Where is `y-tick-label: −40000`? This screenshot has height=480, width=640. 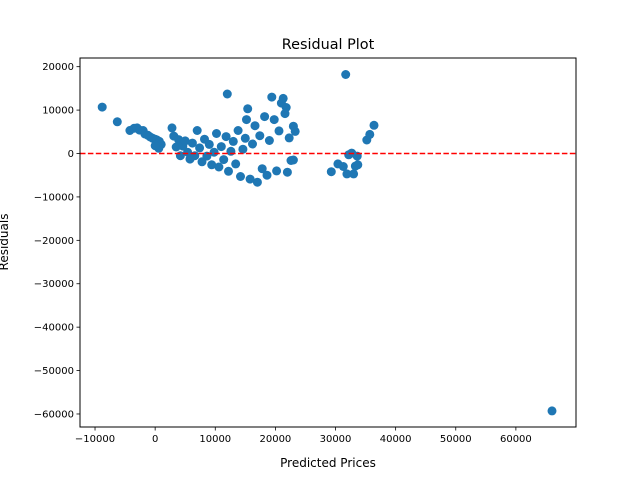
y-tick-label: −40000 is located at coordinates (54, 328).